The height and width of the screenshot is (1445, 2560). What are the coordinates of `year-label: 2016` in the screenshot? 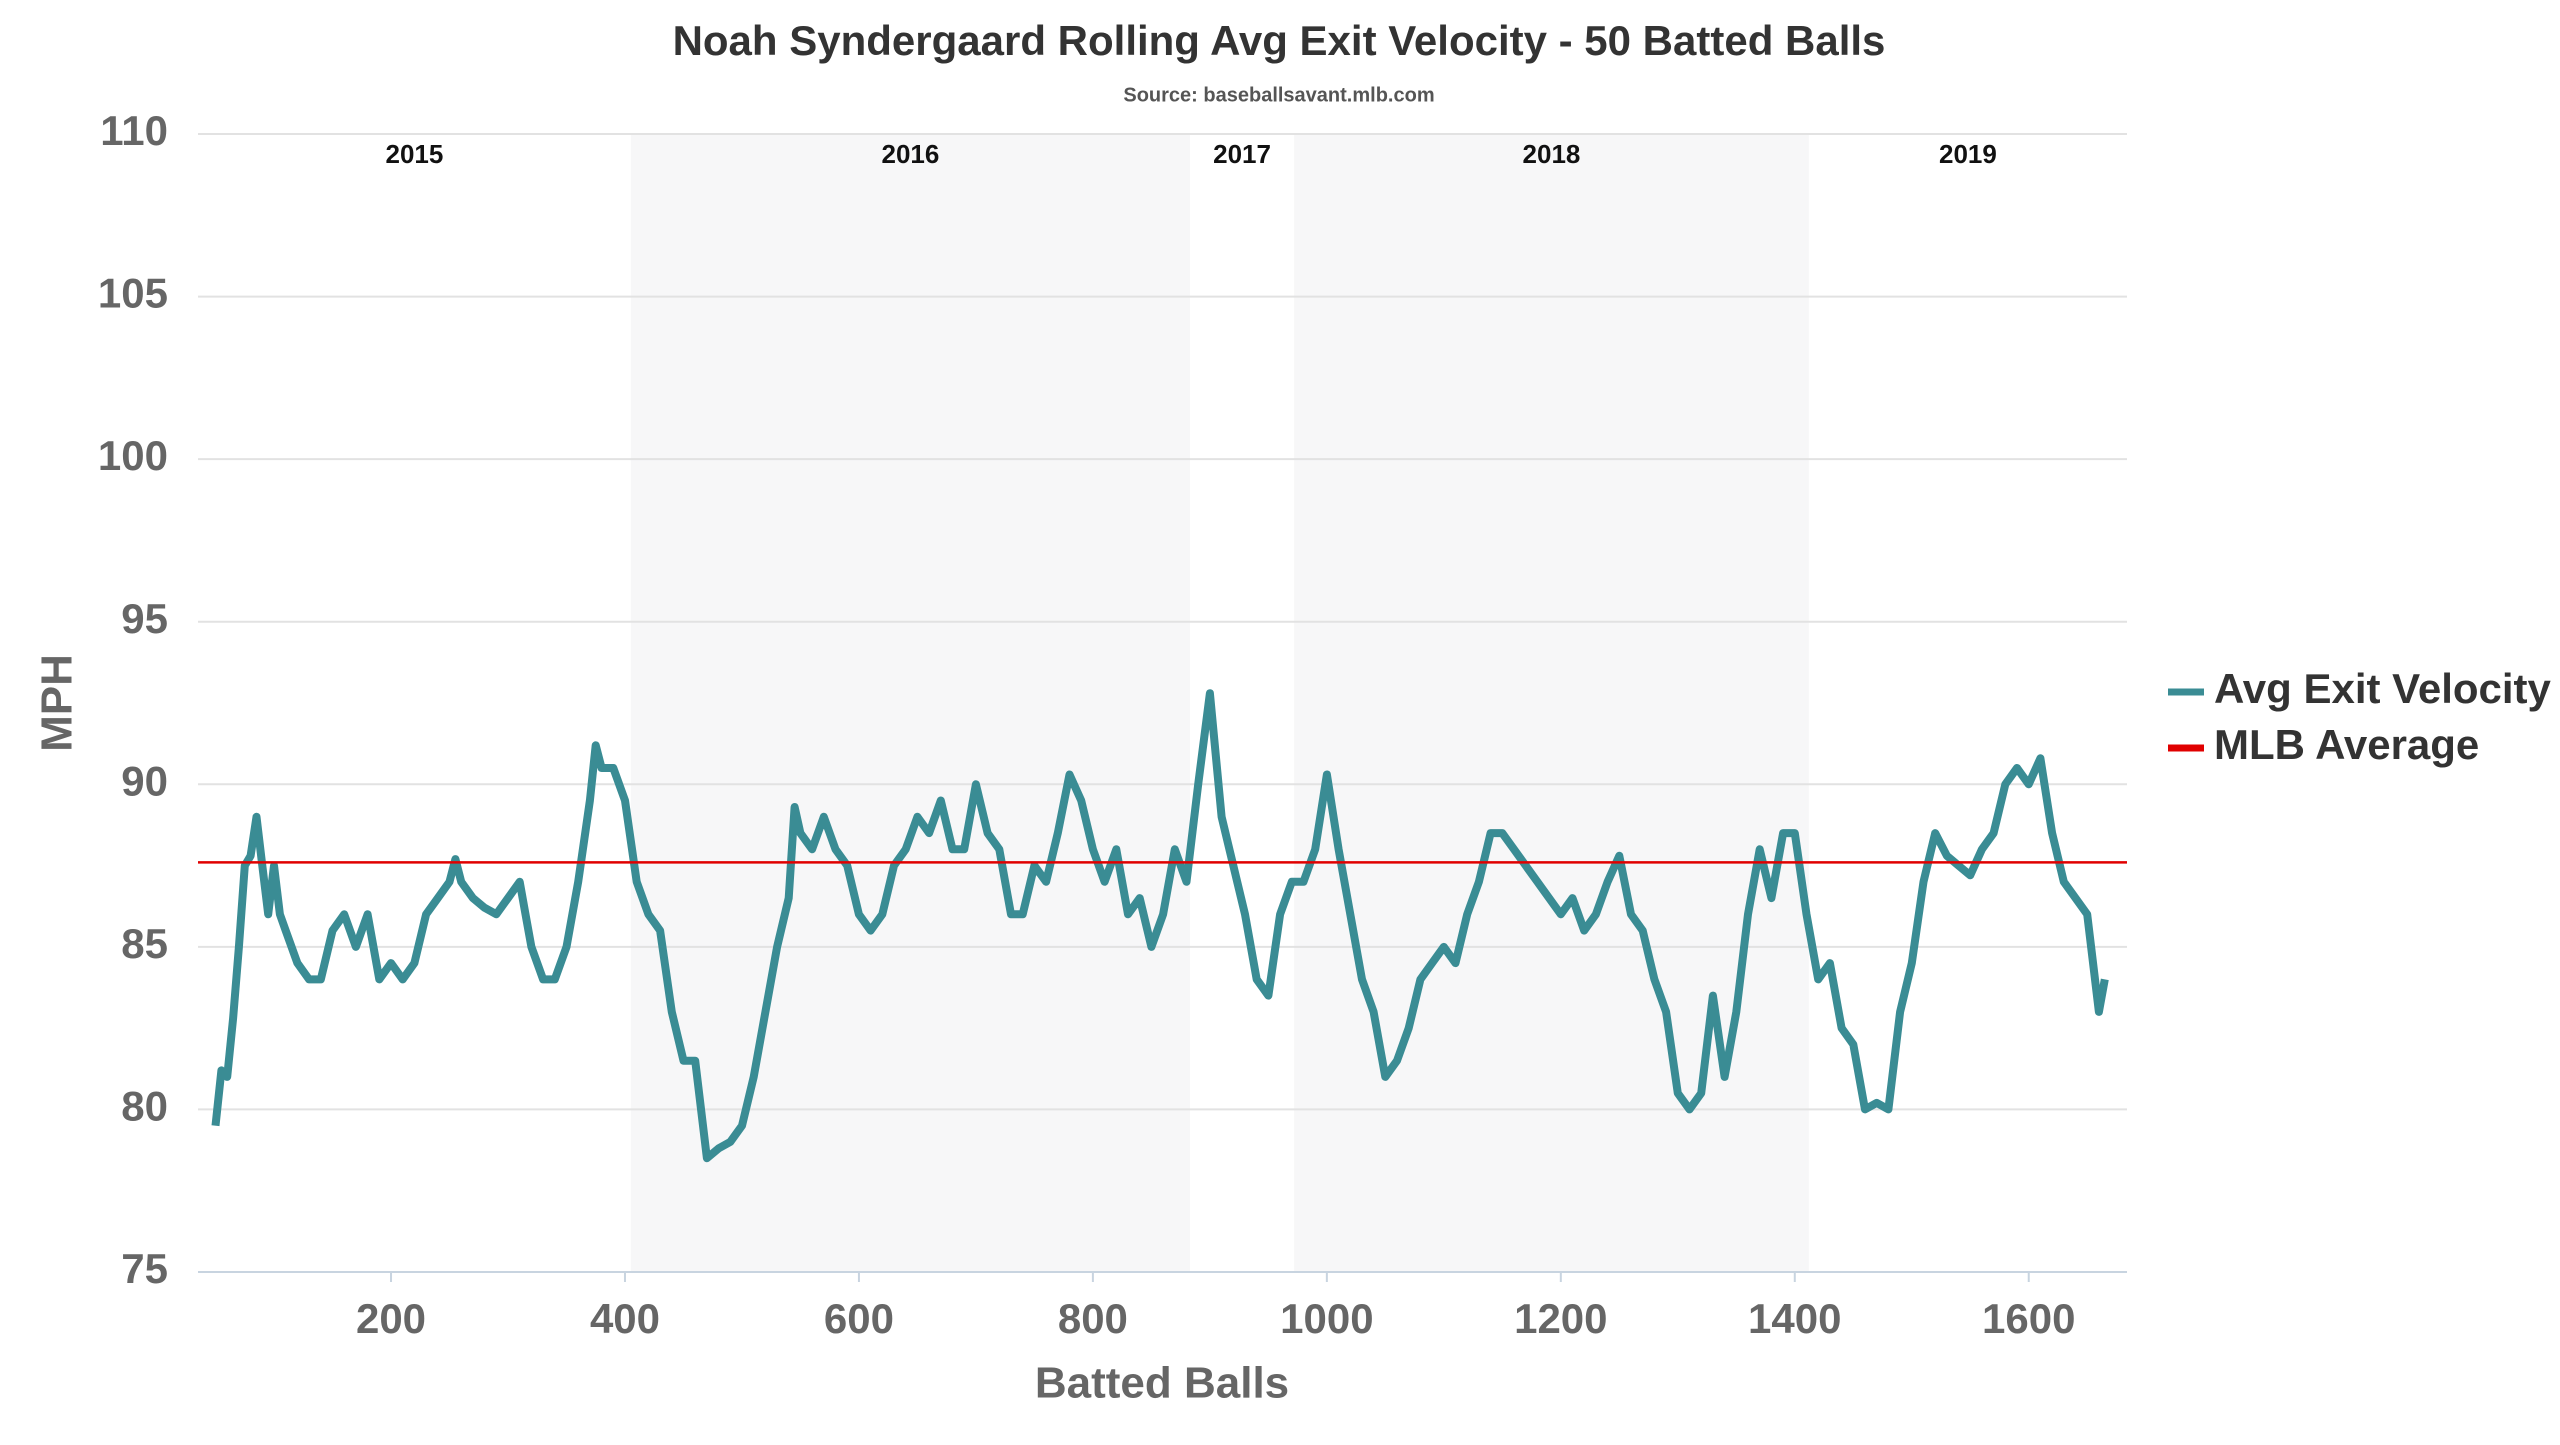 It's located at (910, 154).